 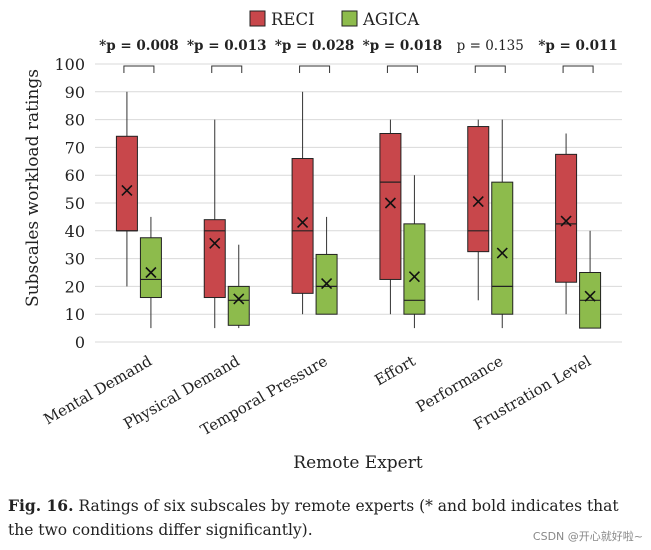 What do you see at coordinates (75, 259) in the screenshot?
I see `y-tick-label: 30` at bounding box center [75, 259].